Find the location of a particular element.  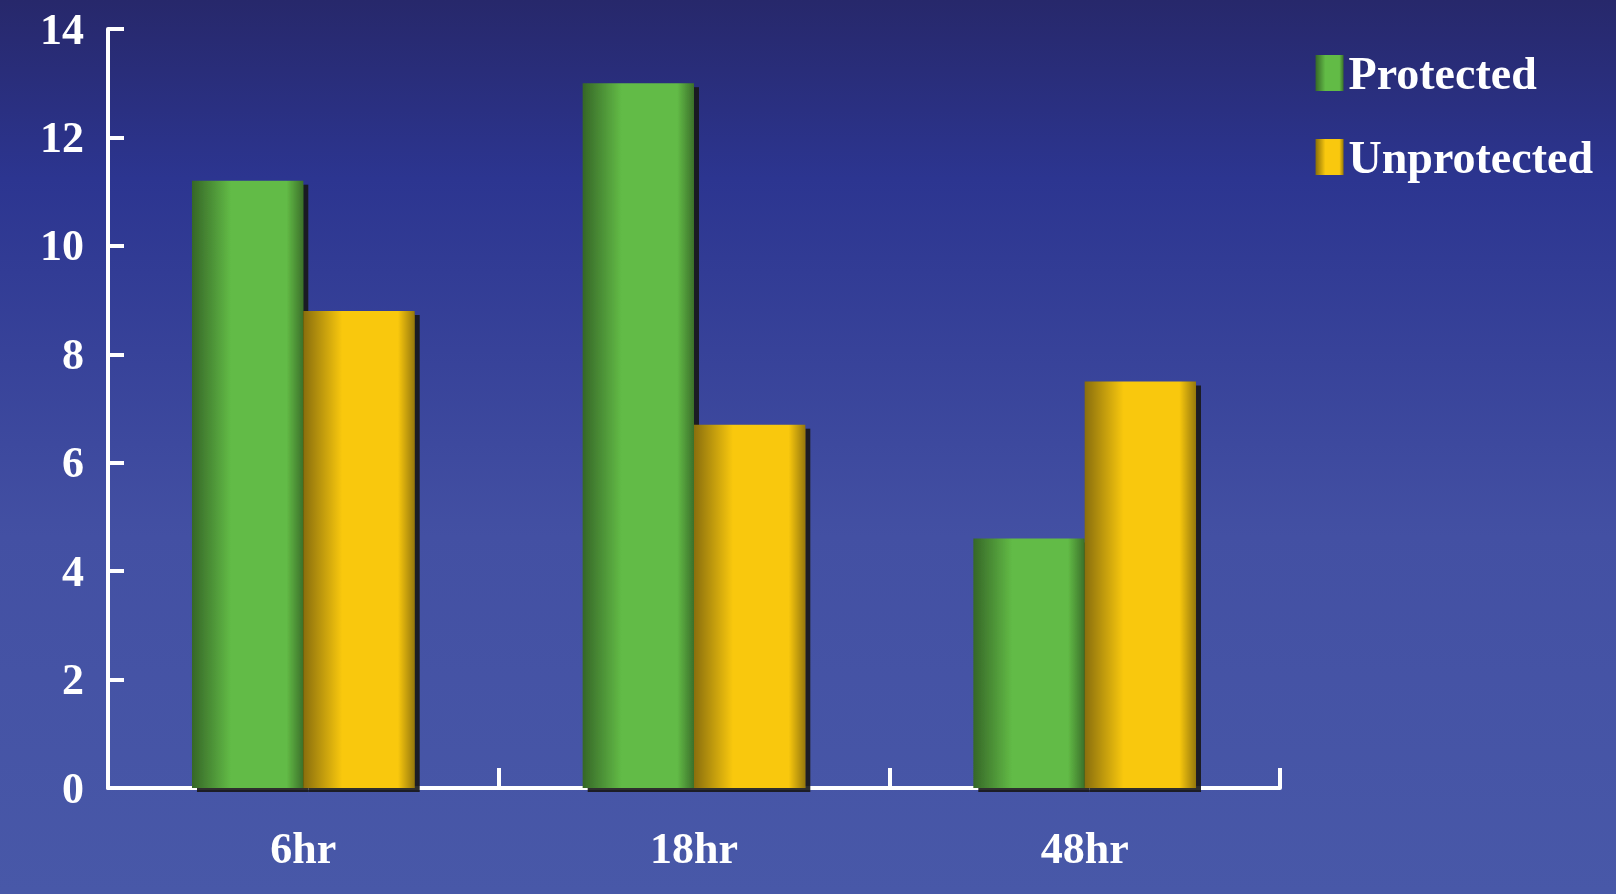

y-tick-label: 14 is located at coordinates (62, 29).